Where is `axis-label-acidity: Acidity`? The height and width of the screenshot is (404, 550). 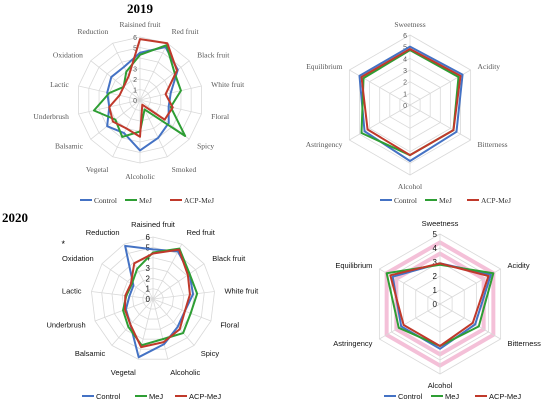
axis-label-acidity: Acidity is located at coordinates (489, 66).